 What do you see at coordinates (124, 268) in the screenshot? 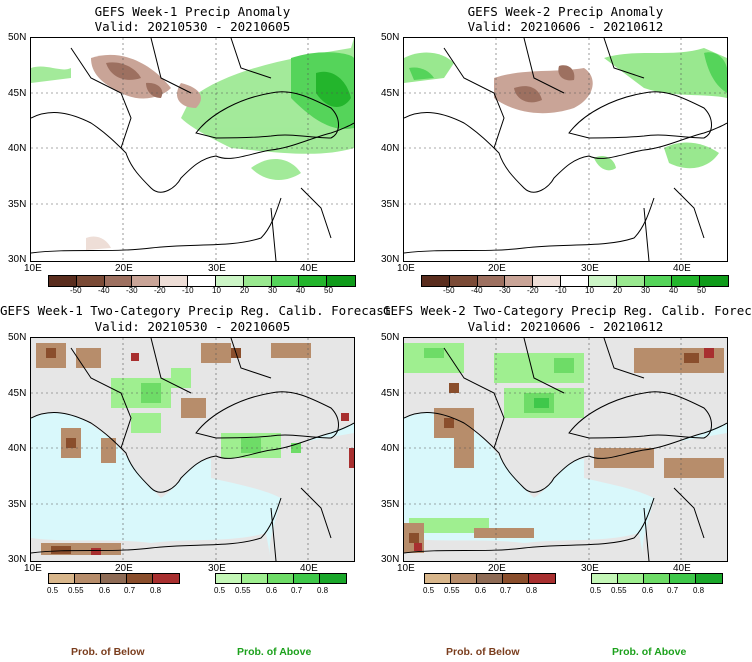
I see `panel1-lon-20: 20E` at bounding box center [124, 268].